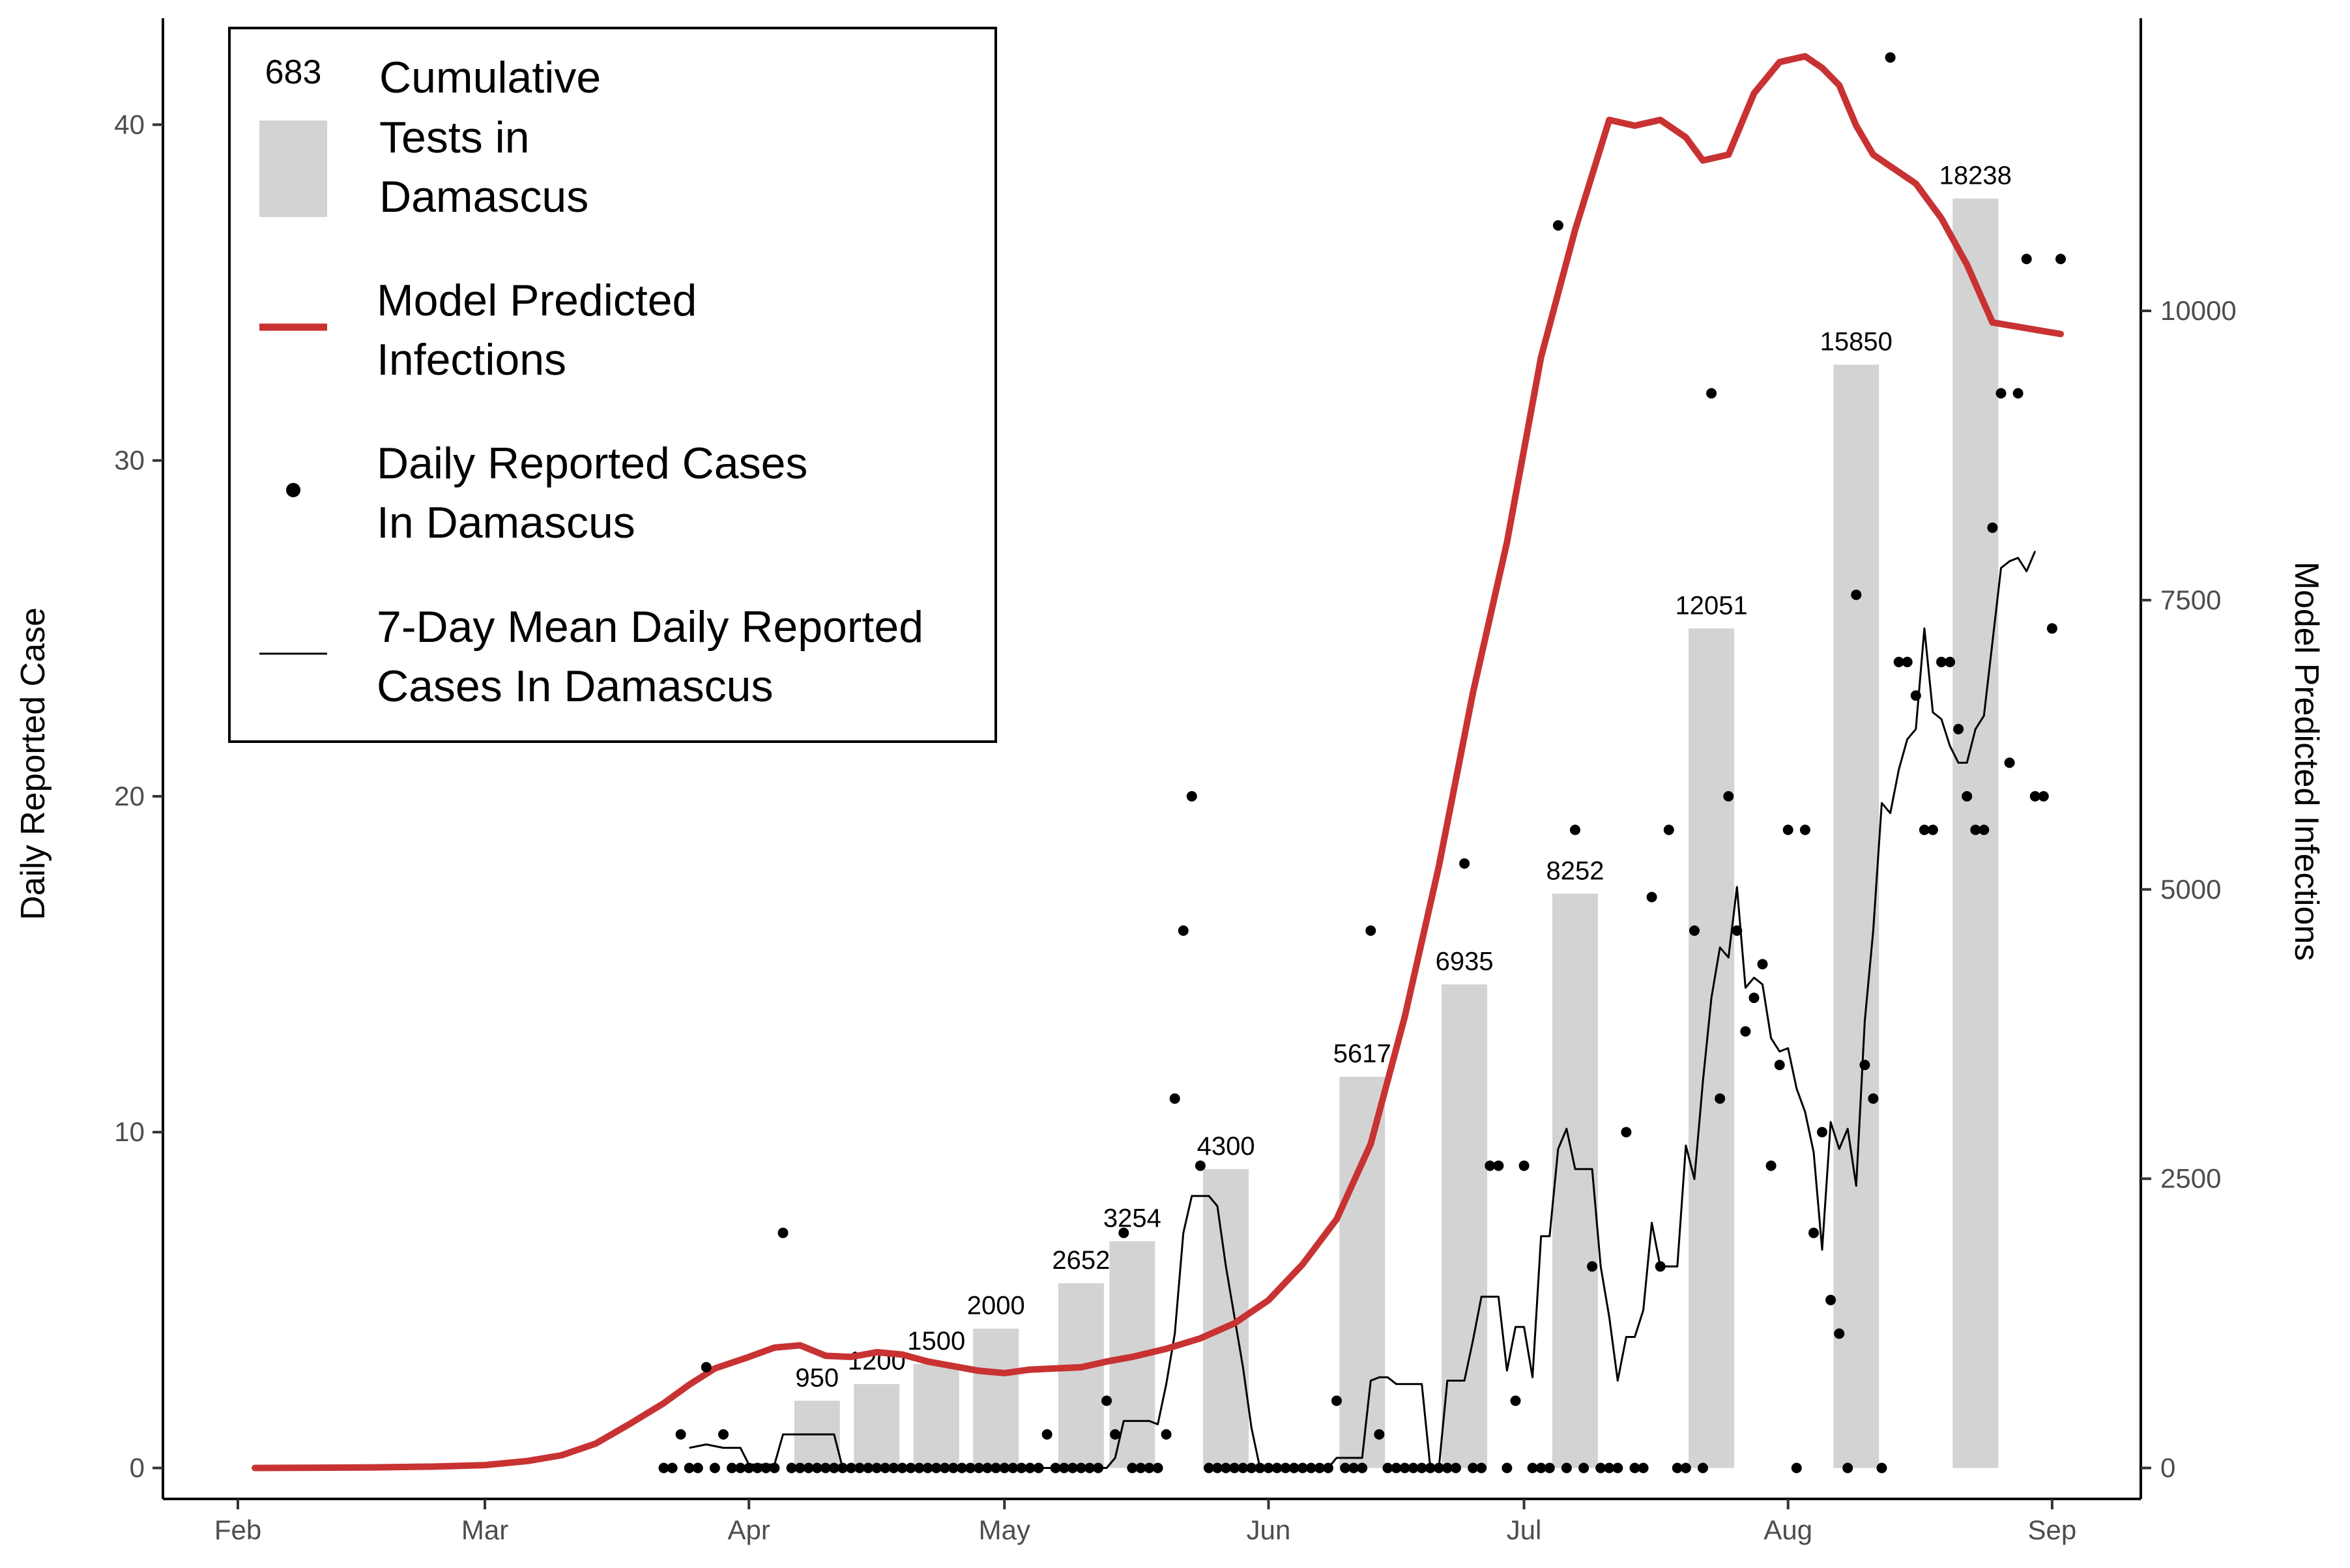 The height and width of the screenshot is (1568, 2350). Describe the element at coordinates (471, 360) in the screenshot. I see `legend-model-label-2: Infections` at that location.